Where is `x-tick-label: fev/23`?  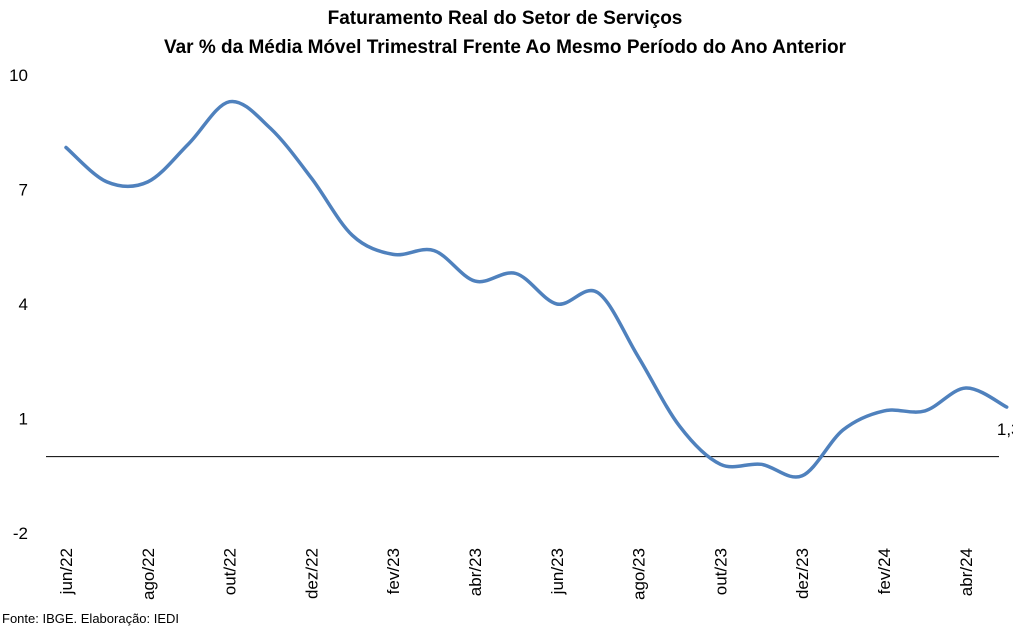
x-tick-label: fev/23 is located at coordinates (393, 571).